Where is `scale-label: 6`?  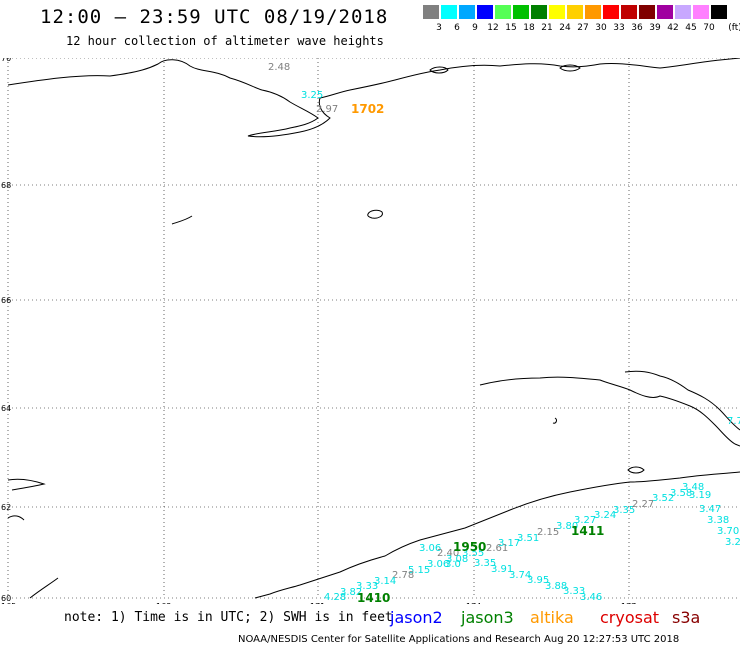 scale-label: 6 is located at coordinates (457, 28).